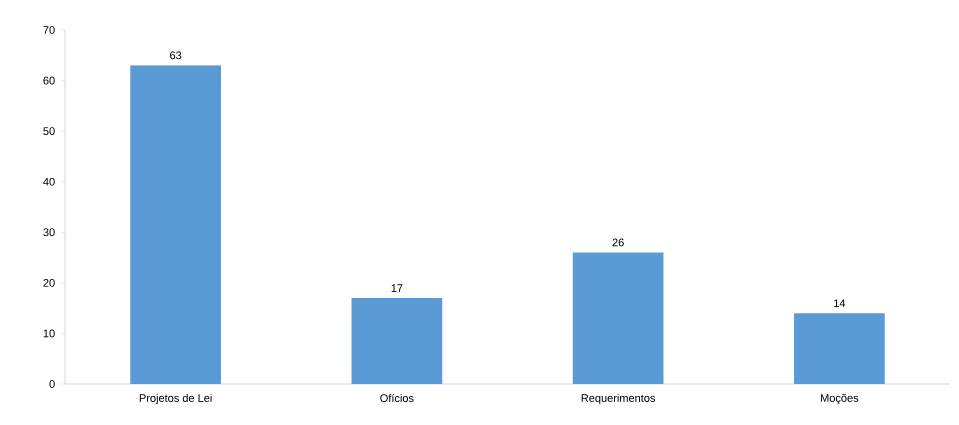 The image size is (959, 425). What do you see at coordinates (52, 384) in the screenshot?
I see `y-tick-label: 0` at bounding box center [52, 384].